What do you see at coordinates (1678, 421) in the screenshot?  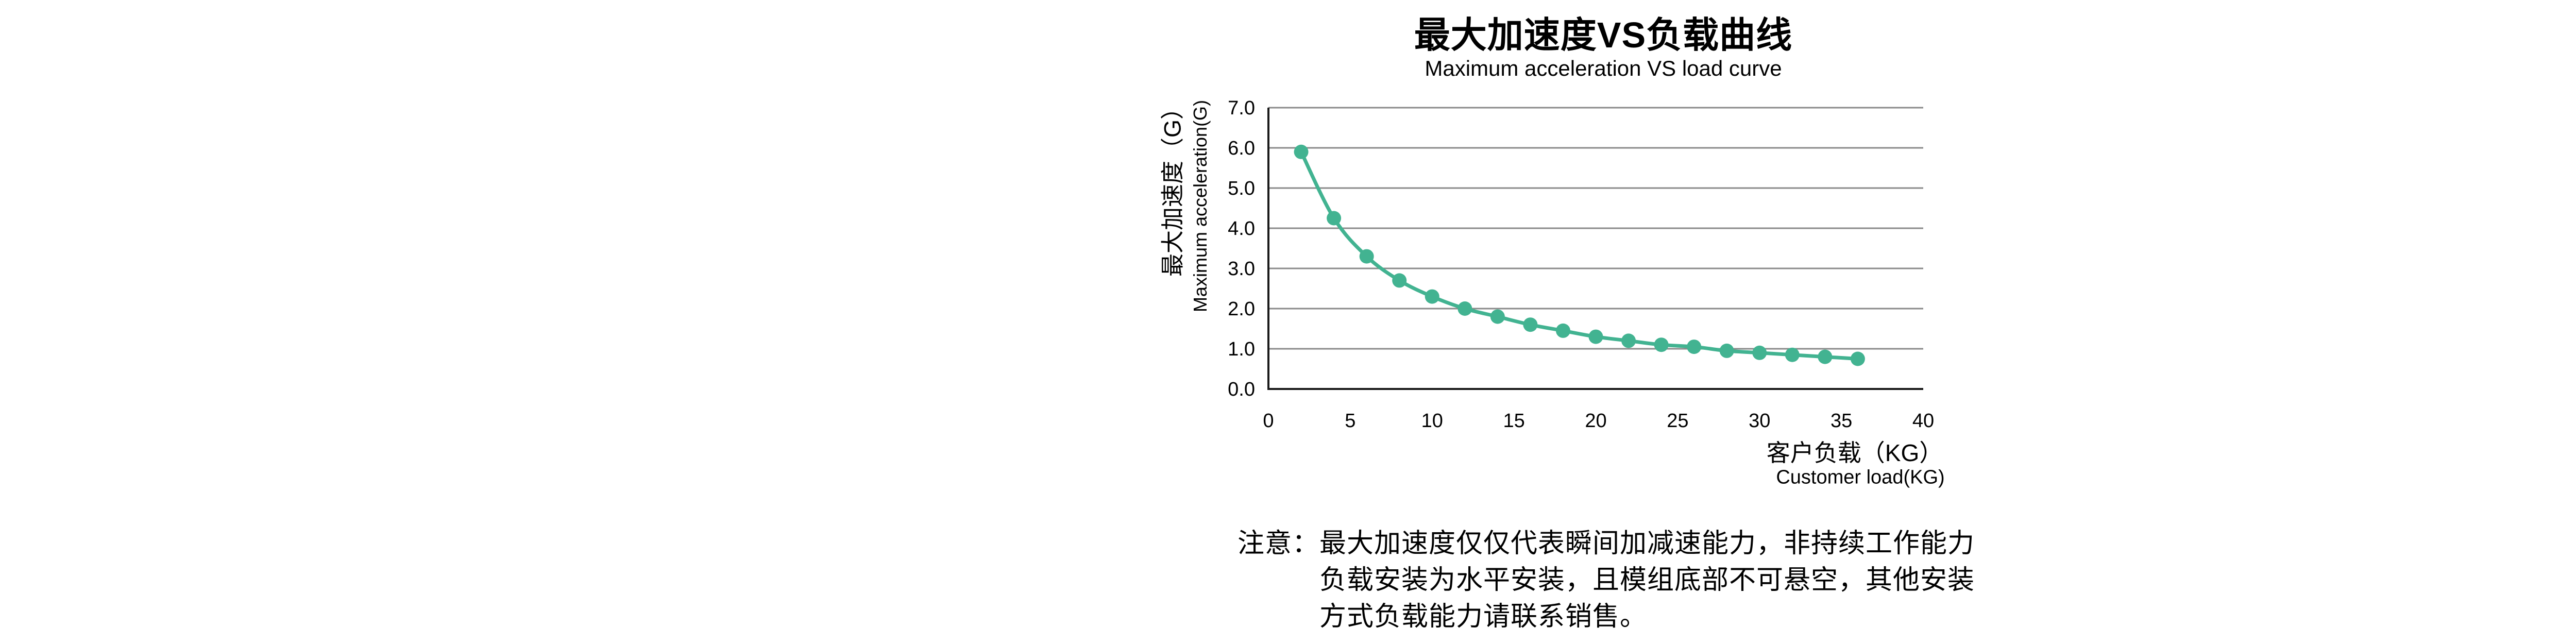 I see `x-tick-label: 25` at bounding box center [1678, 421].